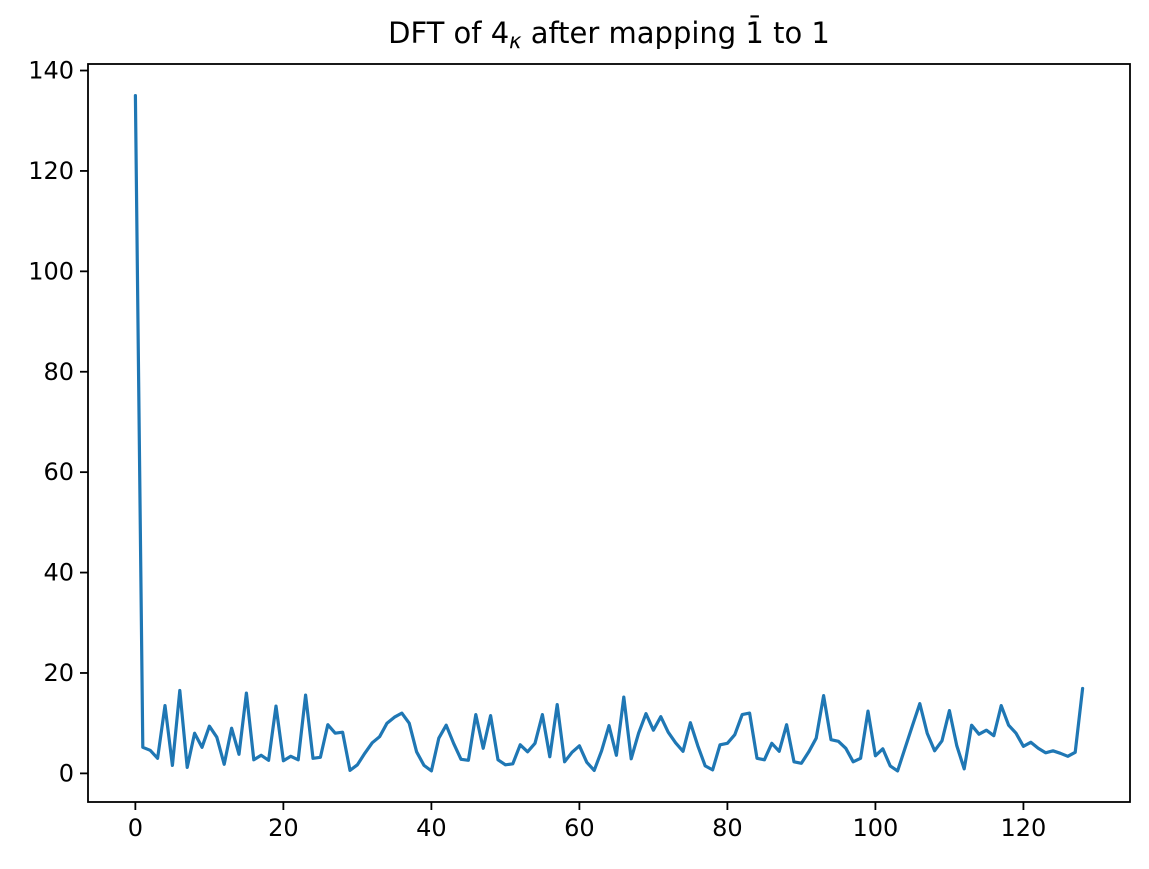 This screenshot has height=869, width=1149. Describe the element at coordinates (579, 828) in the screenshot. I see `x-tick-label: 60` at that location.